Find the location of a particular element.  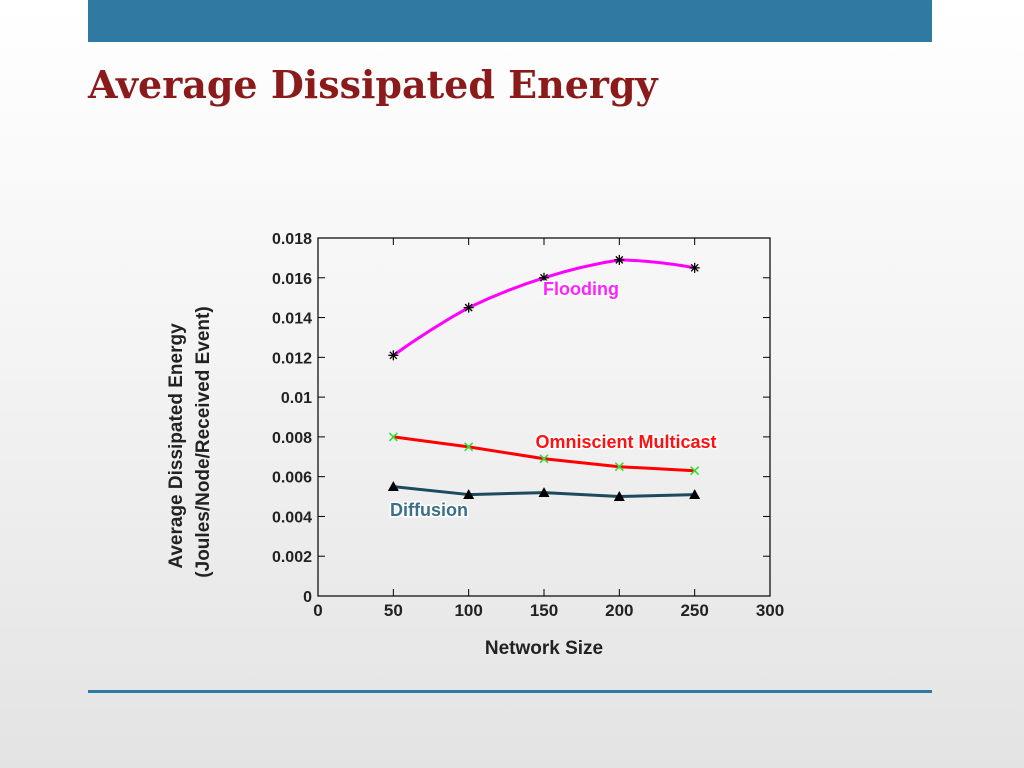

x-tick-label: 200 is located at coordinates (619, 610).